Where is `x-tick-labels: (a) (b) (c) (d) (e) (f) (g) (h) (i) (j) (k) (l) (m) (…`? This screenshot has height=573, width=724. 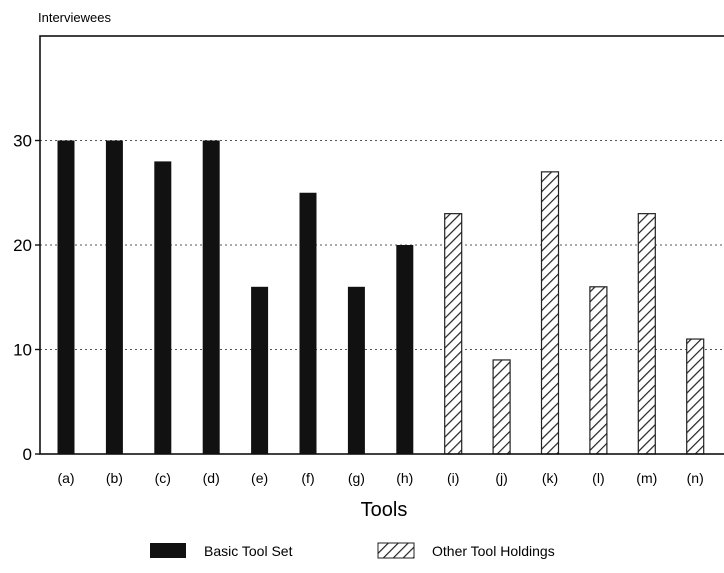 x-tick-labels: (a) (b) (c) (d) (e) (f) (g) (h) (i) (j) (k) (l) (m) (… is located at coordinates (380, 478).